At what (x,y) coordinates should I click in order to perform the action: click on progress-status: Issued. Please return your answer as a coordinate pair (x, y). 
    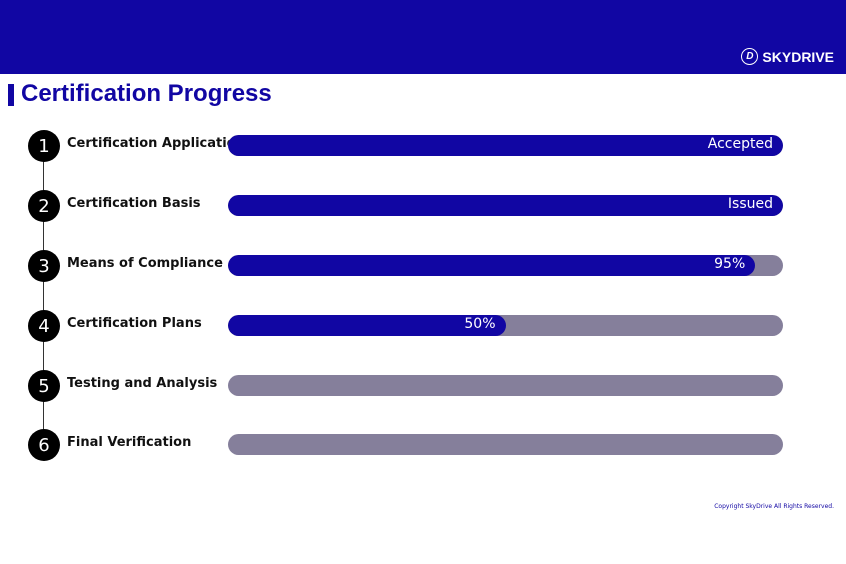
    Looking at the image, I should click on (750, 204).